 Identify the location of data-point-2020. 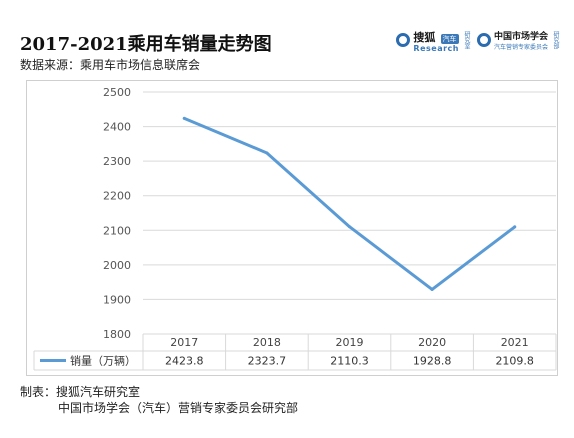
(432, 289).